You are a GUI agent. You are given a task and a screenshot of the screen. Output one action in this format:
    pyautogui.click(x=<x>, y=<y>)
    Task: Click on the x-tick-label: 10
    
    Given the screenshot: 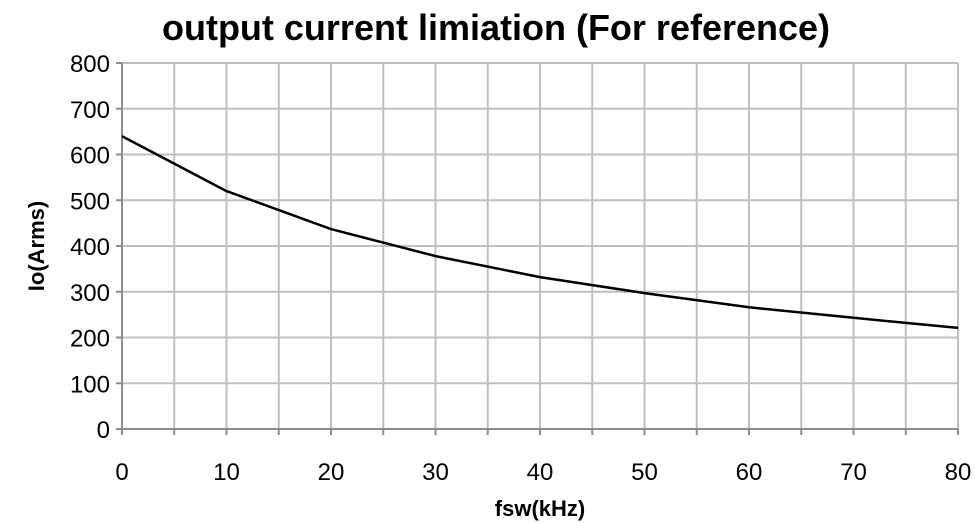 What is the action you would take?
    pyautogui.click(x=226, y=472)
    